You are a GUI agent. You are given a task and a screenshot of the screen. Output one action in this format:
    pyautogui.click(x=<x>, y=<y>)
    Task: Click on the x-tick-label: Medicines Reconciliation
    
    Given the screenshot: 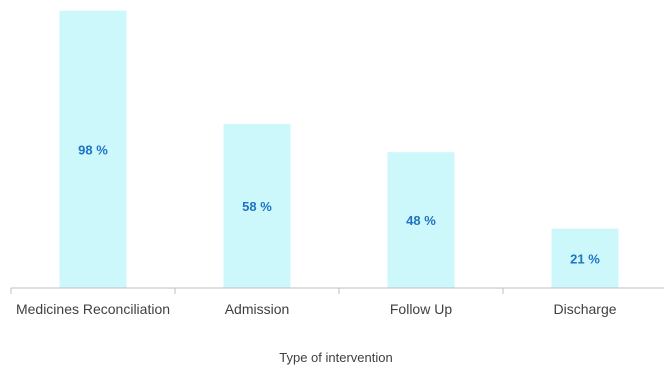 What is the action you would take?
    pyautogui.click(x=93, y=309)
    